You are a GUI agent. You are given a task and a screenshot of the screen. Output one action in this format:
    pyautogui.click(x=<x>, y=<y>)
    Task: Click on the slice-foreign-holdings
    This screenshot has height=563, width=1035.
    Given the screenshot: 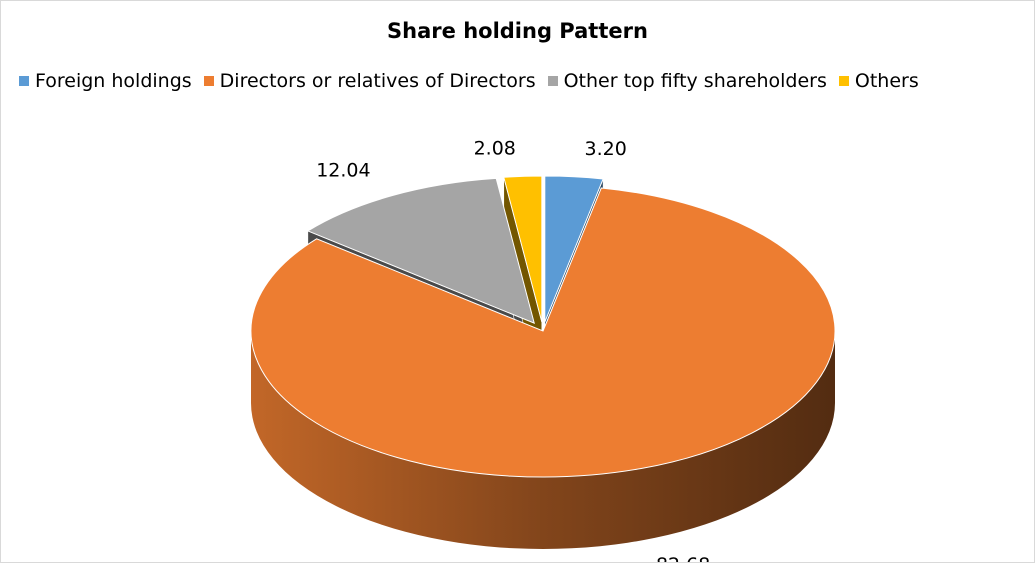 What is the action you would take?
    pyautogui.click(x=574, y=249)
    